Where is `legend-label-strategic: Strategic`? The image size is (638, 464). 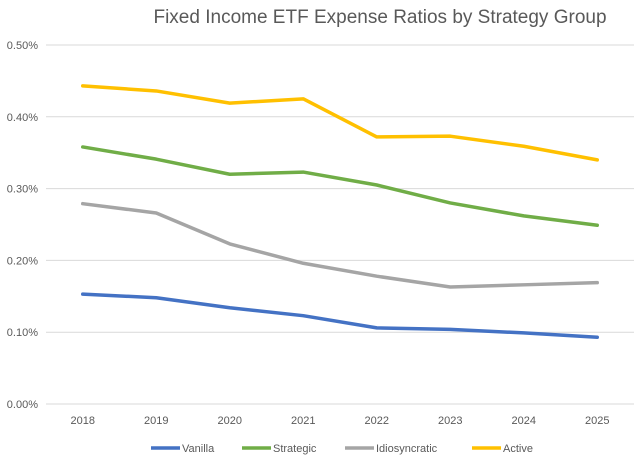
legend-label-strategic: Strategic is located at coordinates (295, 449).